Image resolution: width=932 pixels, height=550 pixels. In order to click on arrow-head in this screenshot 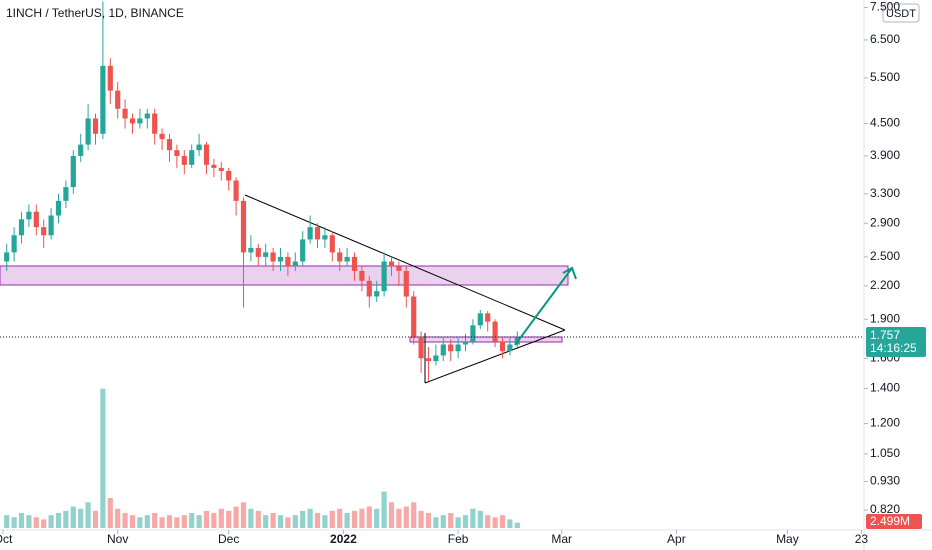, I will do `click(569, 273)`.